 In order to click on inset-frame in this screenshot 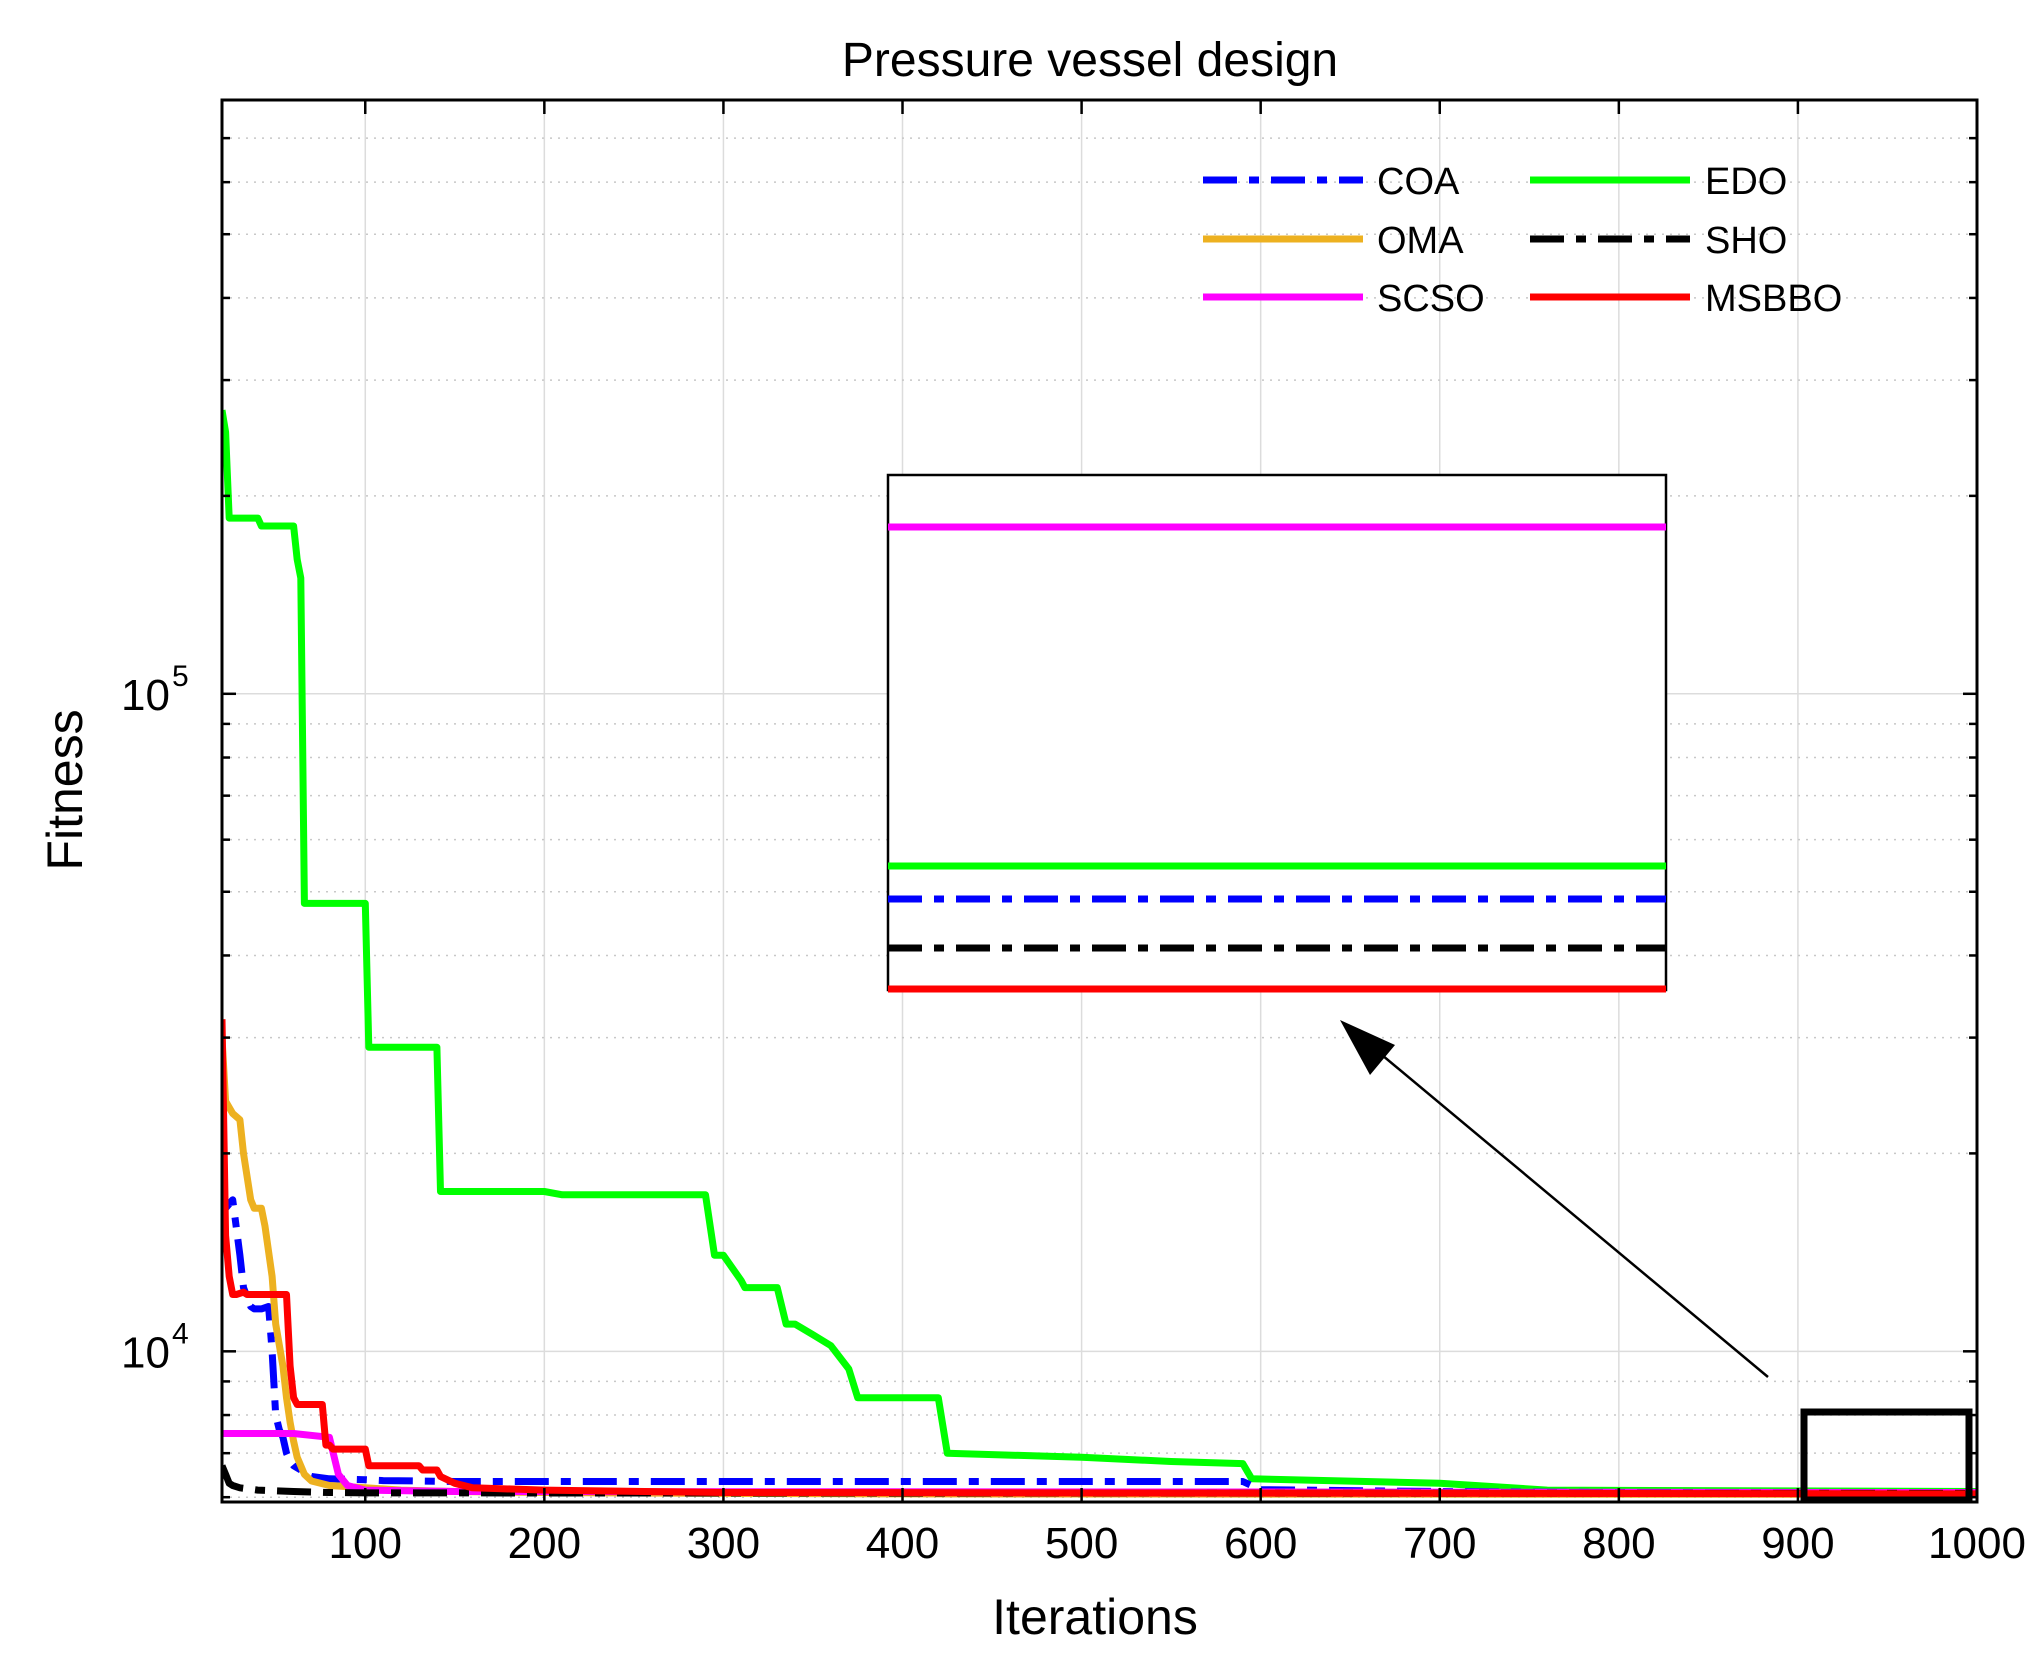, I will do `click(1277, 732)`.